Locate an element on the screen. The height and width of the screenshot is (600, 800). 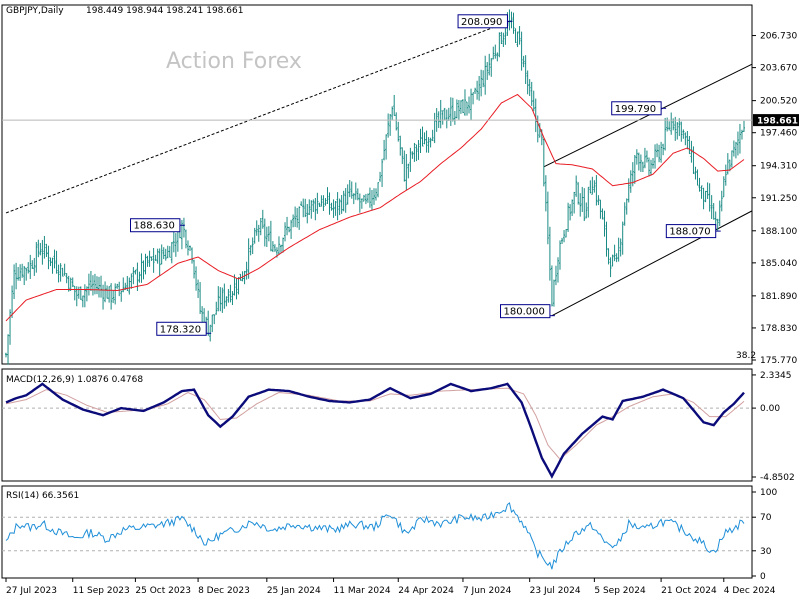
ohlc-values: 198.449 198.944 198.241 198.661 is located at coordinates (164, 11).